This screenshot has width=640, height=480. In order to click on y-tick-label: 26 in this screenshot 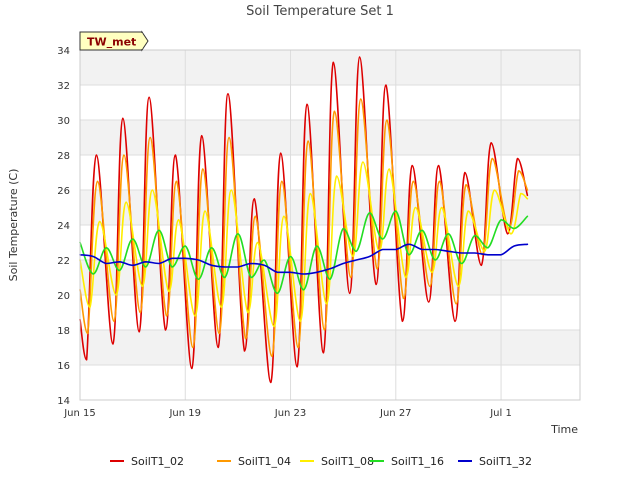, I will do `click(63, 191)`.